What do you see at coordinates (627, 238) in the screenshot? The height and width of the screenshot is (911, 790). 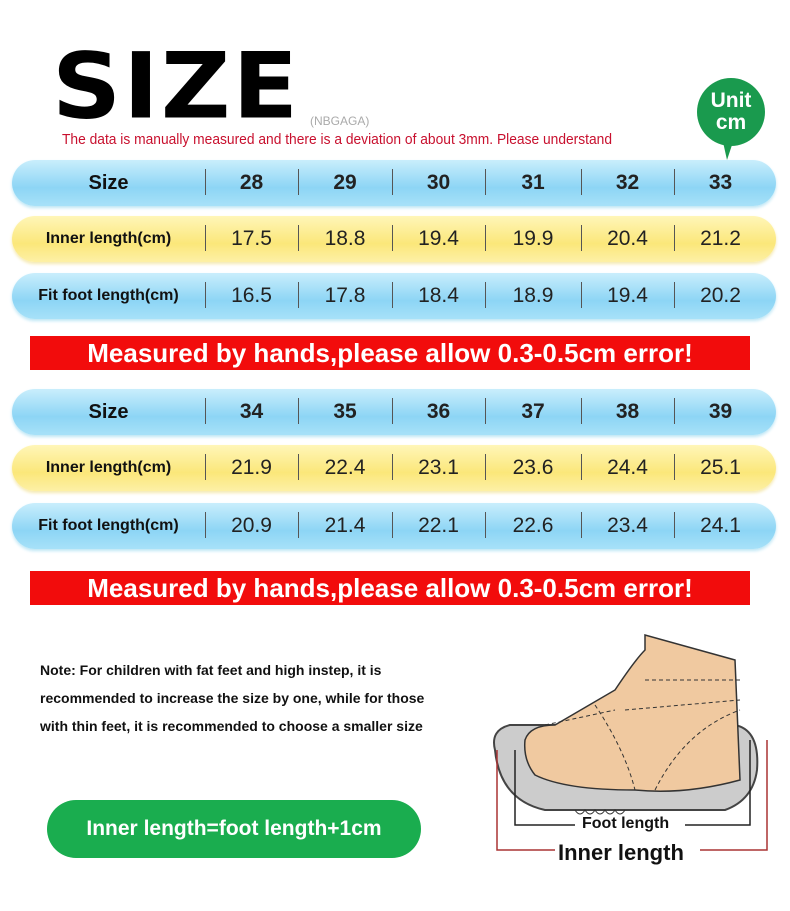 I see `measure-cell: 20.4` at bounding box center [627, 238].